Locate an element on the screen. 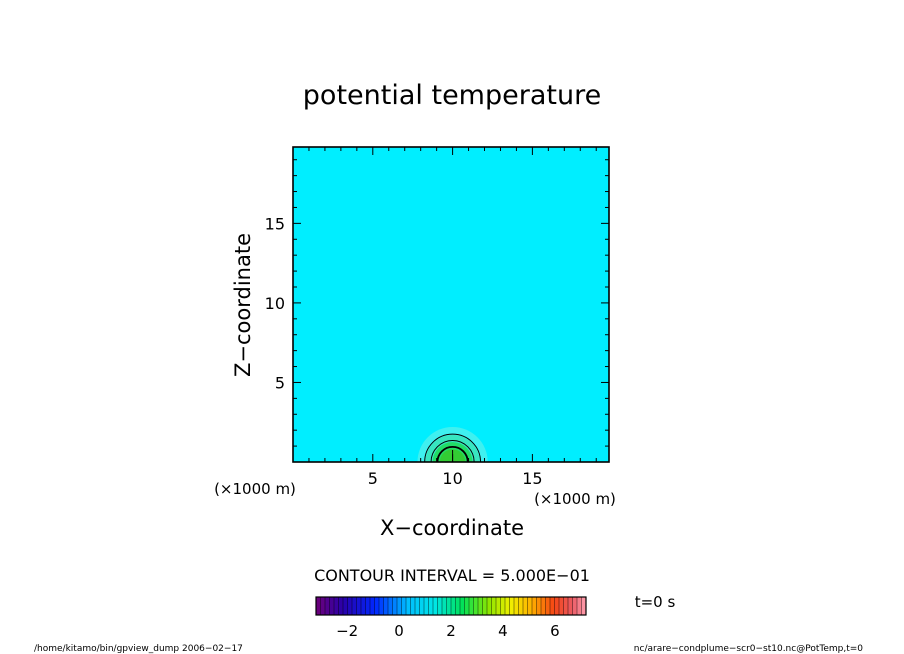  contour-interval-text: CONTOUR INTERVAL = 5.000E−01 is located at coordinates (452, 575).